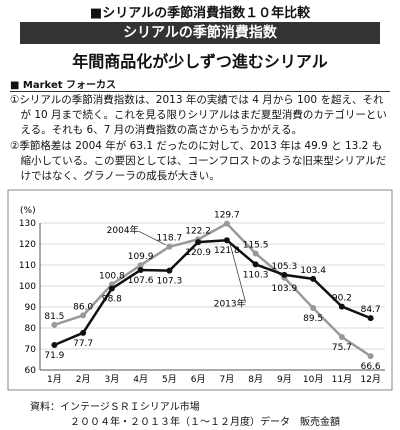 This screenshot has height=430, width=400. I want to click on data-label: 77.7, so click(83, 344).